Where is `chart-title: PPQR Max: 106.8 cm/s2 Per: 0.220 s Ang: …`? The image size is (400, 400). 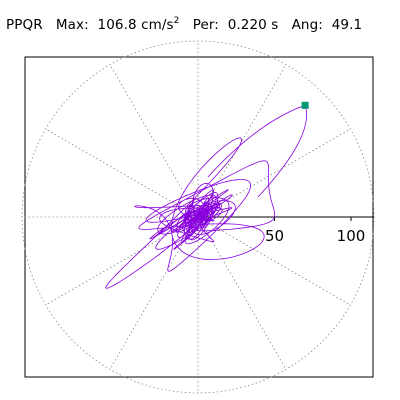
chart-title: PPQR Max: 106.8 cm/s2 Per: 0.220 s Ang: … is located at coordinates (184, 25).